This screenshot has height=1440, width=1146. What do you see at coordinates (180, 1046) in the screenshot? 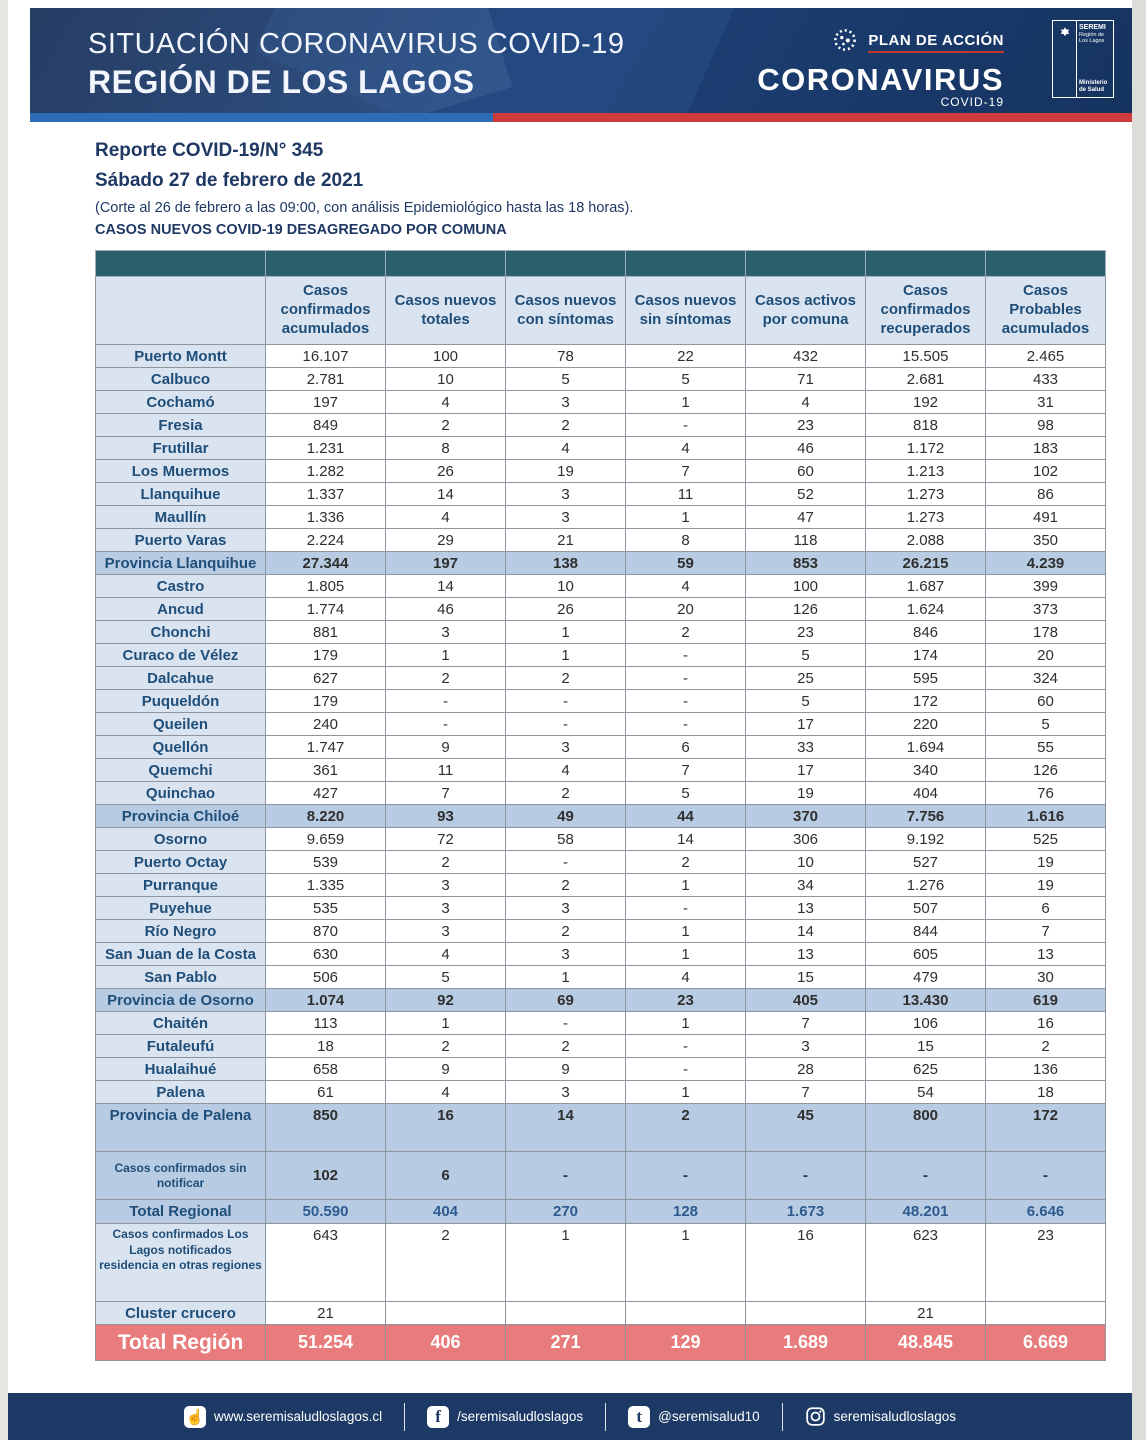
I see `row-label: Futaleufú` at bounding box center [180, 1046].